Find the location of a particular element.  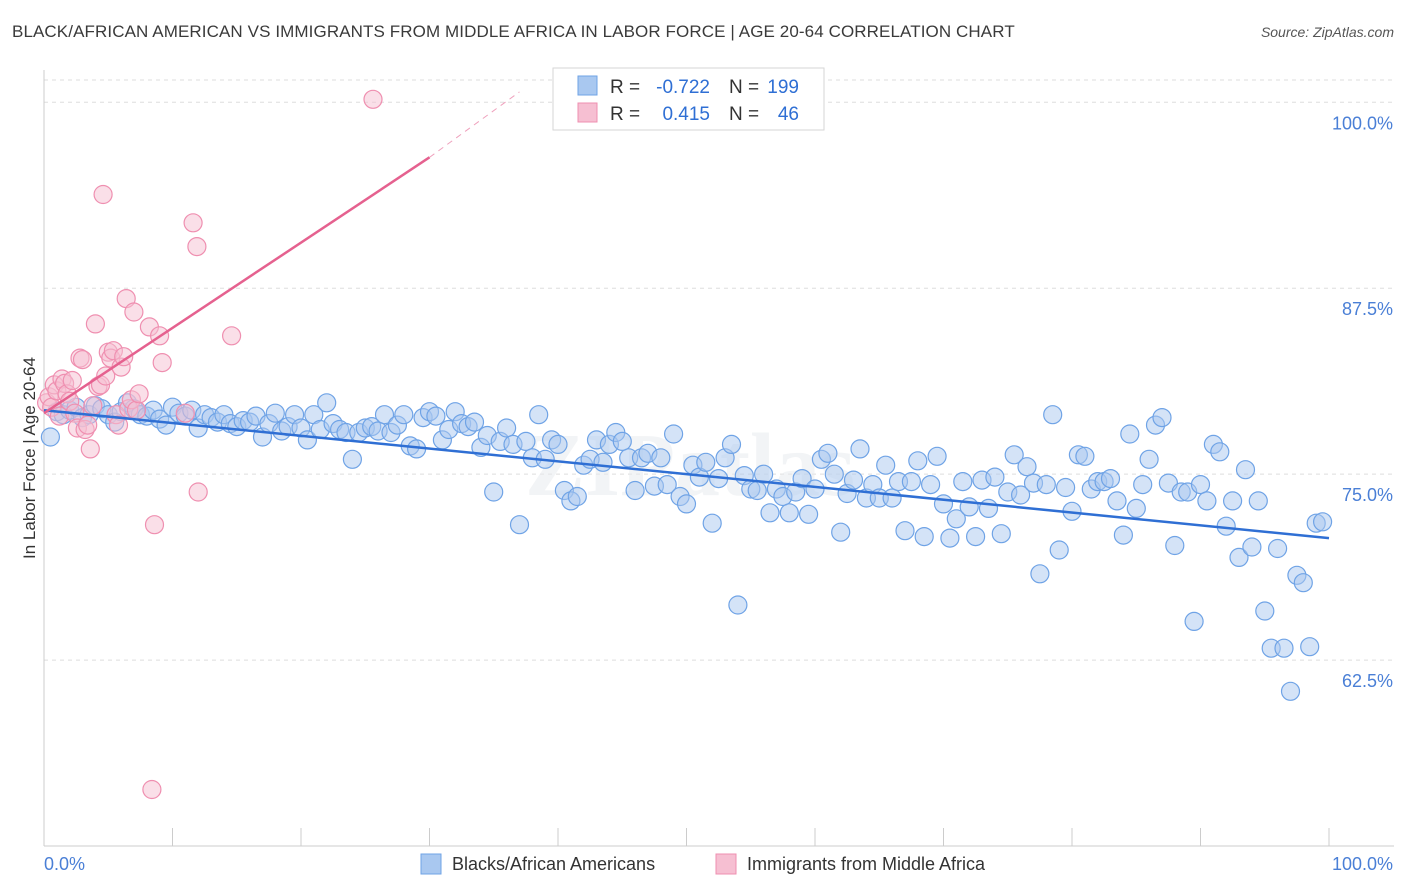

y-tick-label-3: 100.0% is located at coordinates (1362, 123).